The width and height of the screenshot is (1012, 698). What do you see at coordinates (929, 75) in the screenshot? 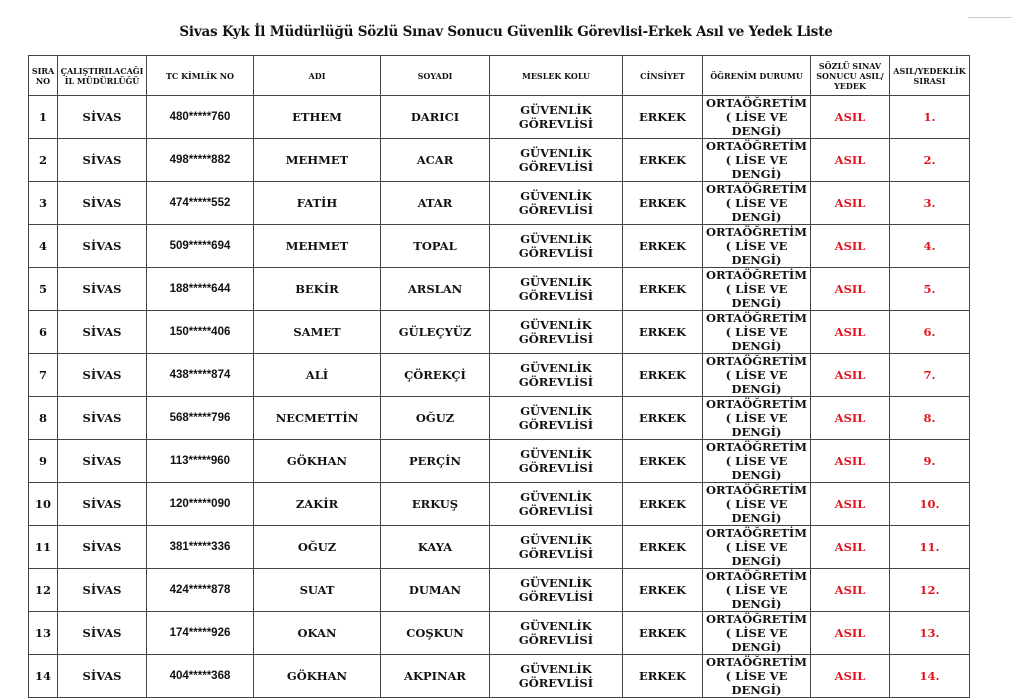
I see `header-asil-yedeklik-sirasi: ASIL/YEDEKLİK SIRASI` at bounding box center [929, 75].